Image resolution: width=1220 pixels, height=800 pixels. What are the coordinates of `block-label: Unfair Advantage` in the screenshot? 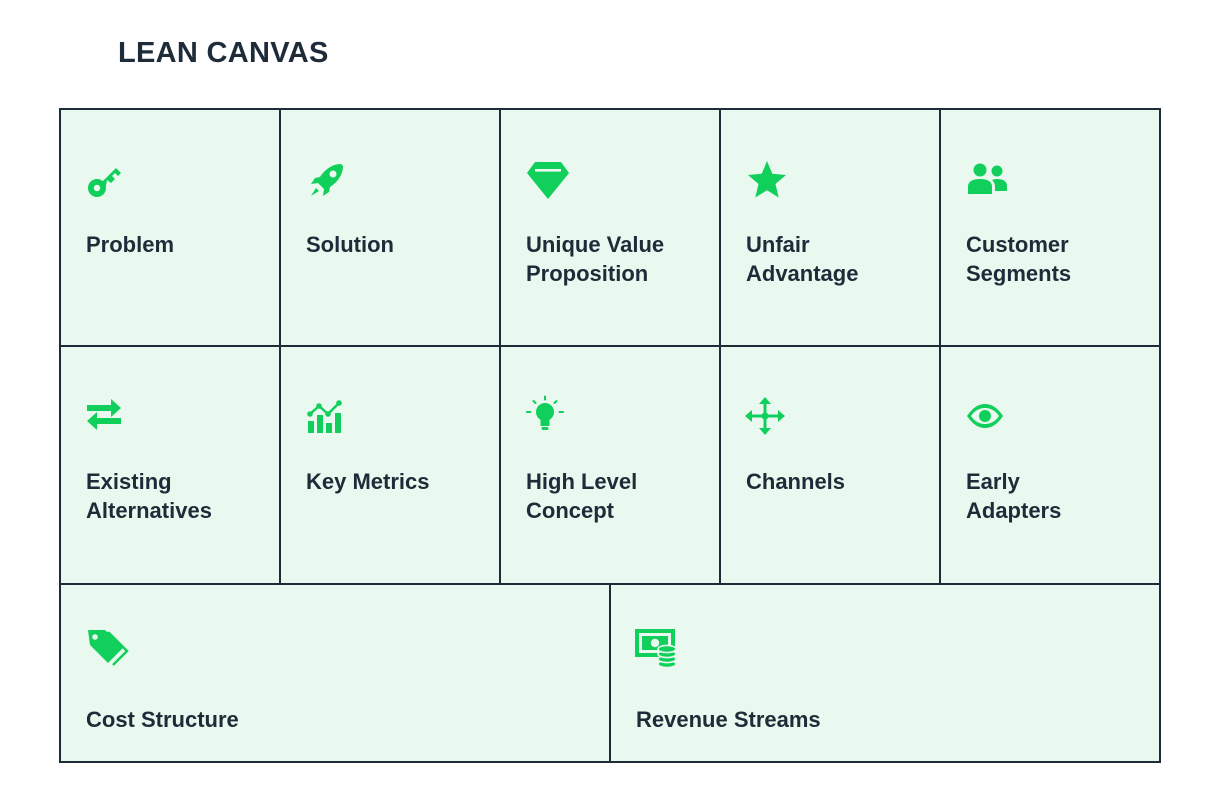 It's located at (802, 259).